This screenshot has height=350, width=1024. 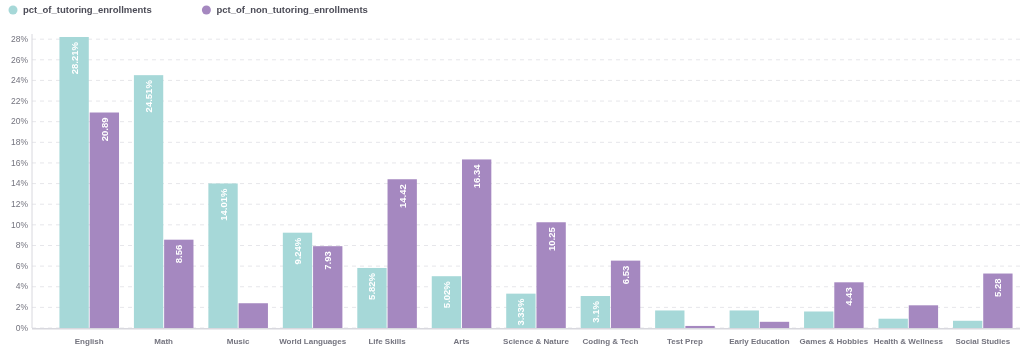 I want to click on data-label: 14.42, so click(x=402, y=196).